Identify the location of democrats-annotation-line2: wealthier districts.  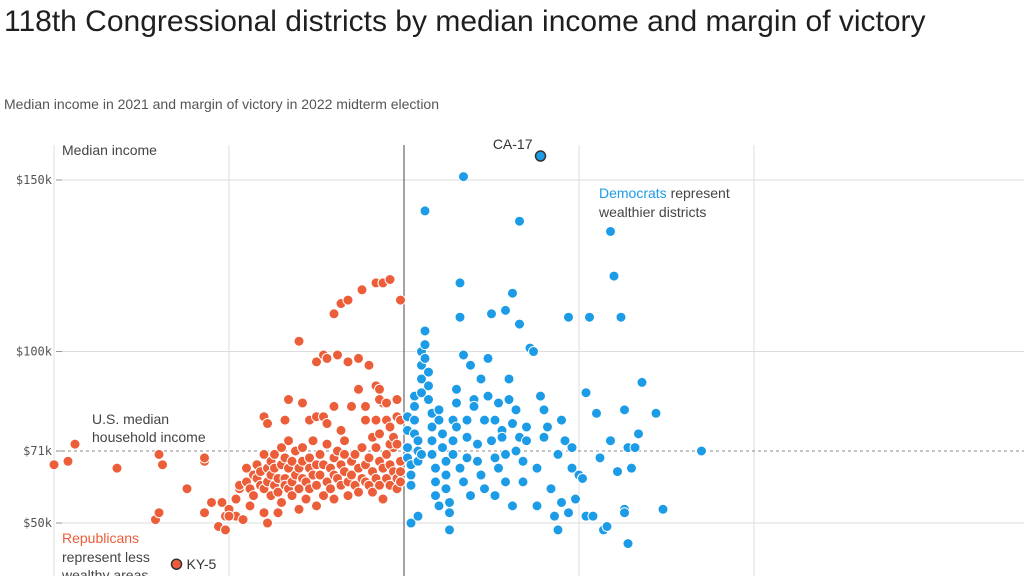
(652, 212).